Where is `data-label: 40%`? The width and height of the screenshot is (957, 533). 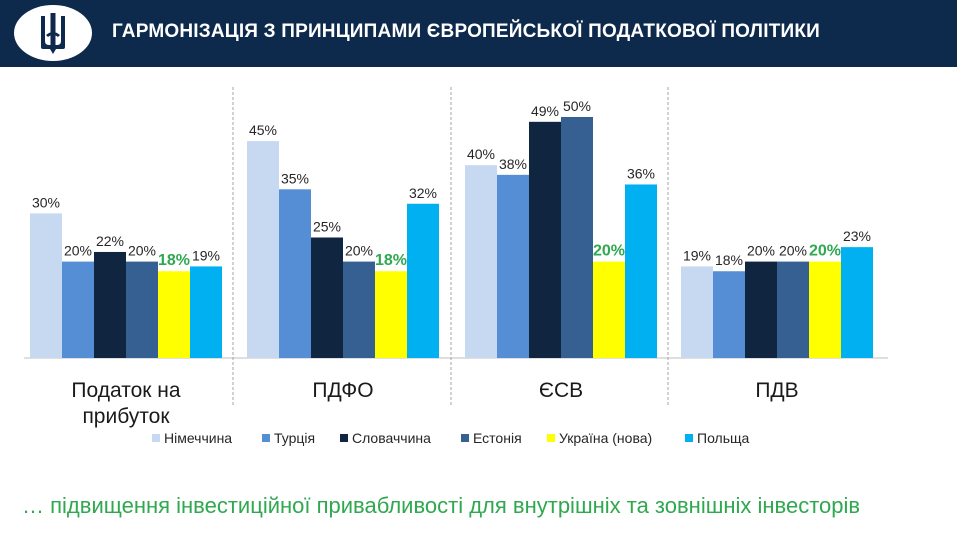
data-label: 40% is located at coordinates (481, 154).